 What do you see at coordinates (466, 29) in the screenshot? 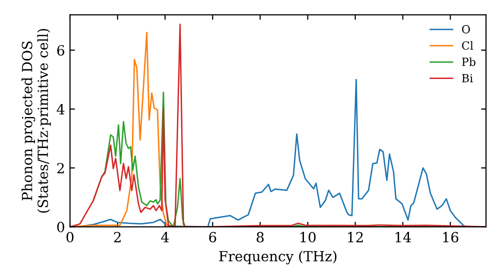
I see `legend-label: O` at bounding box center [466, 29].